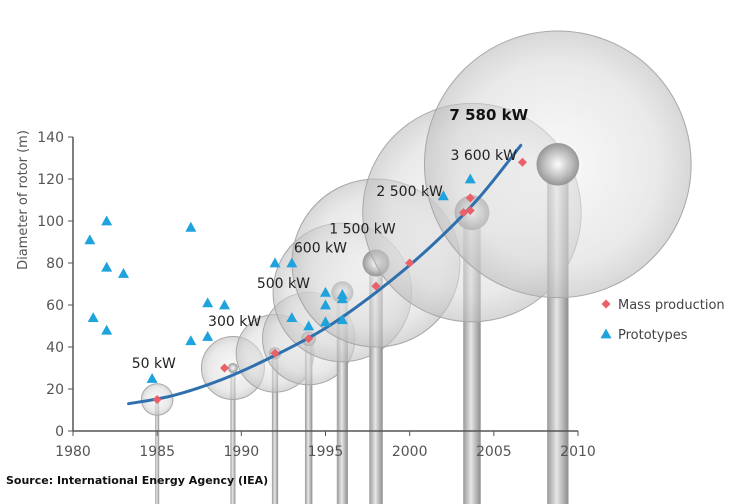  I want to click on y-tick-label: 0, so click(59, 432).